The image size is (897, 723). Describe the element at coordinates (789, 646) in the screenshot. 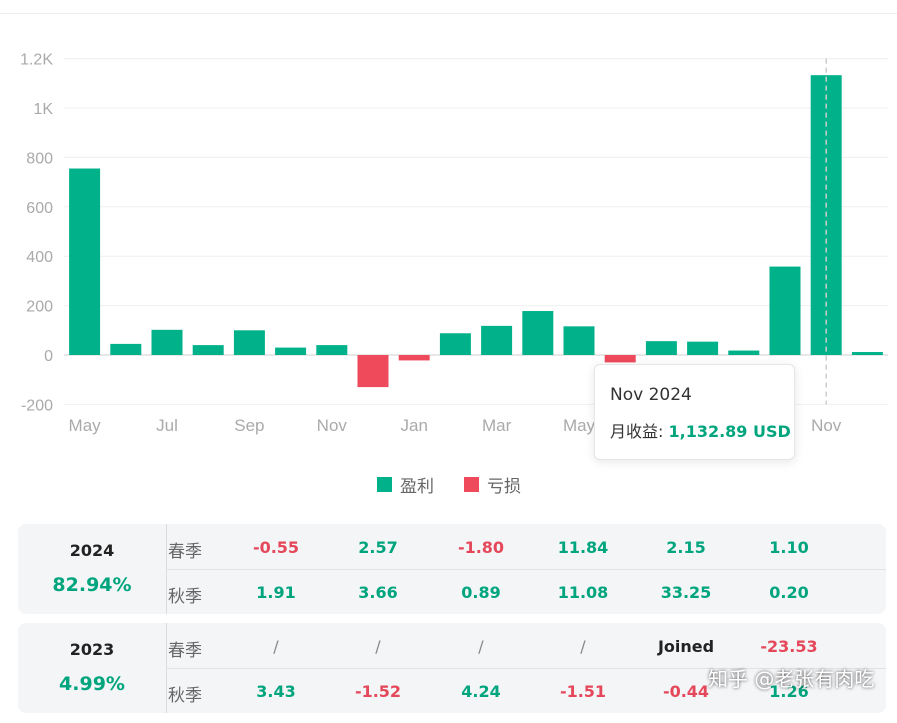

I see `return-cell: -23.53` at that location.